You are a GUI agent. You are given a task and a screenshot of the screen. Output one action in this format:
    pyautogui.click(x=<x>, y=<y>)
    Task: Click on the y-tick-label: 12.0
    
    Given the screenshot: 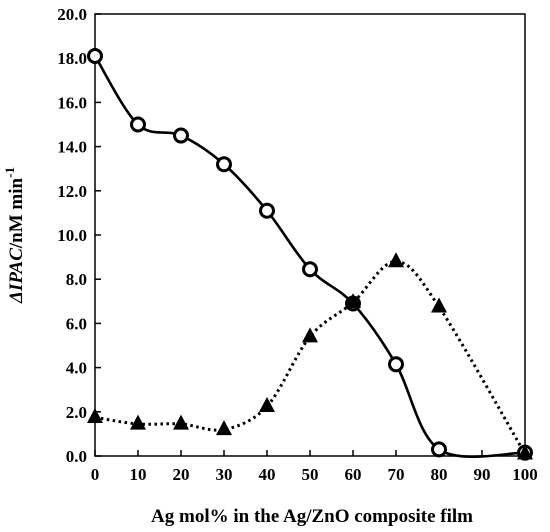 What is the action you would take?
    pyautogui.click(x=72, y=191)
    